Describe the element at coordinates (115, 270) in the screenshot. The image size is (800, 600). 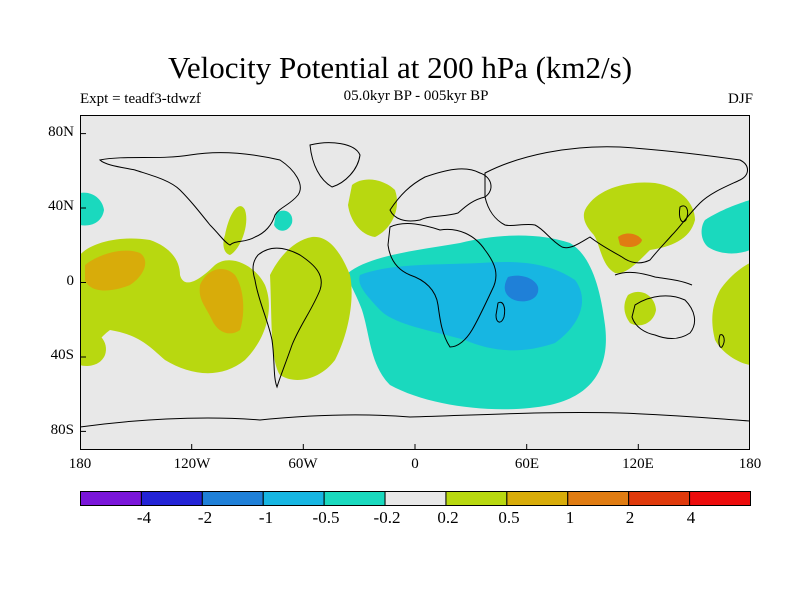
I see `contour-central-pacific-max` at that location.